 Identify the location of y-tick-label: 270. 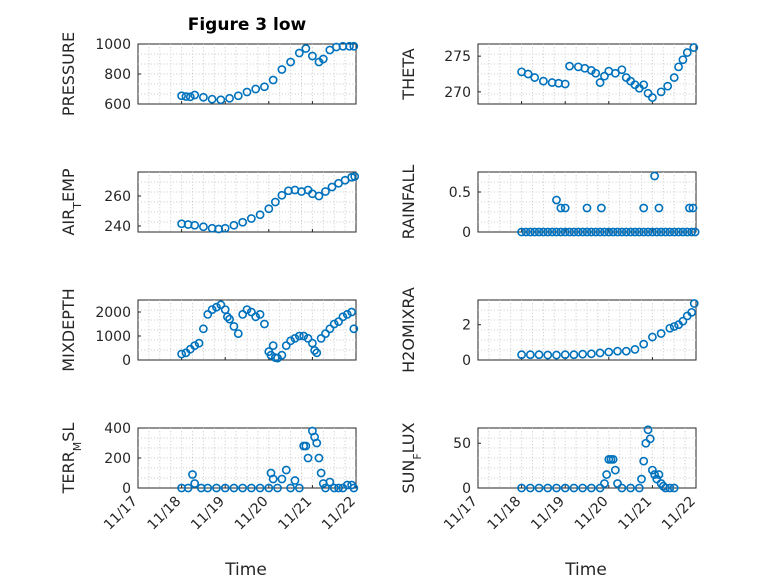
(457, 93).